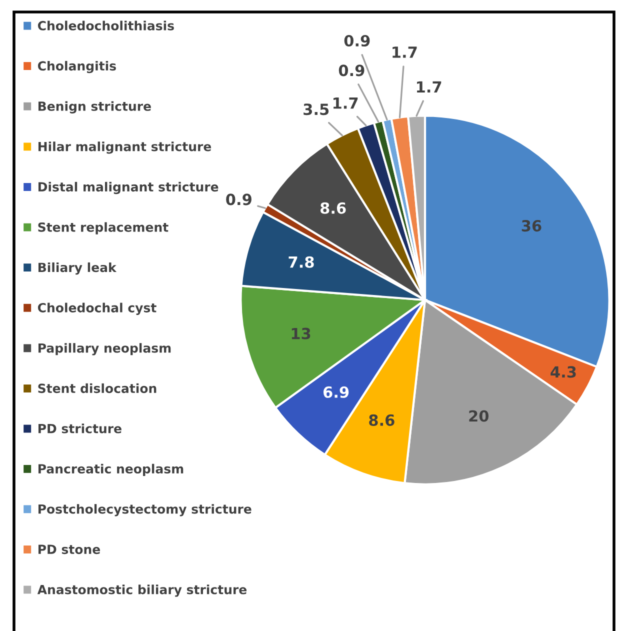 This screenshot has height=631, width=617. Describe the element at coordinates (128, 188) in the screenshot. I see `legend-label: Distal malignant stricture` at that location.